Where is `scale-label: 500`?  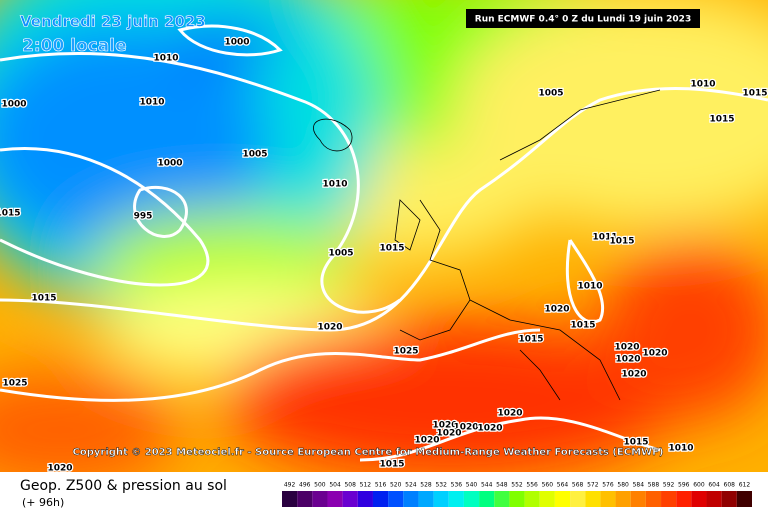 scale-label: 500 is located at coordinates (320, 485).